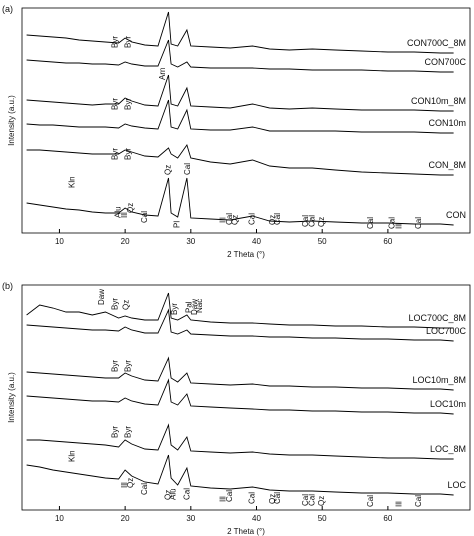 Image resolution: width=474 pixels, height=536 pixels. Describe the element at coordinates (7, 9) in the screenshot. I see `panel-label: (a)` at that location.